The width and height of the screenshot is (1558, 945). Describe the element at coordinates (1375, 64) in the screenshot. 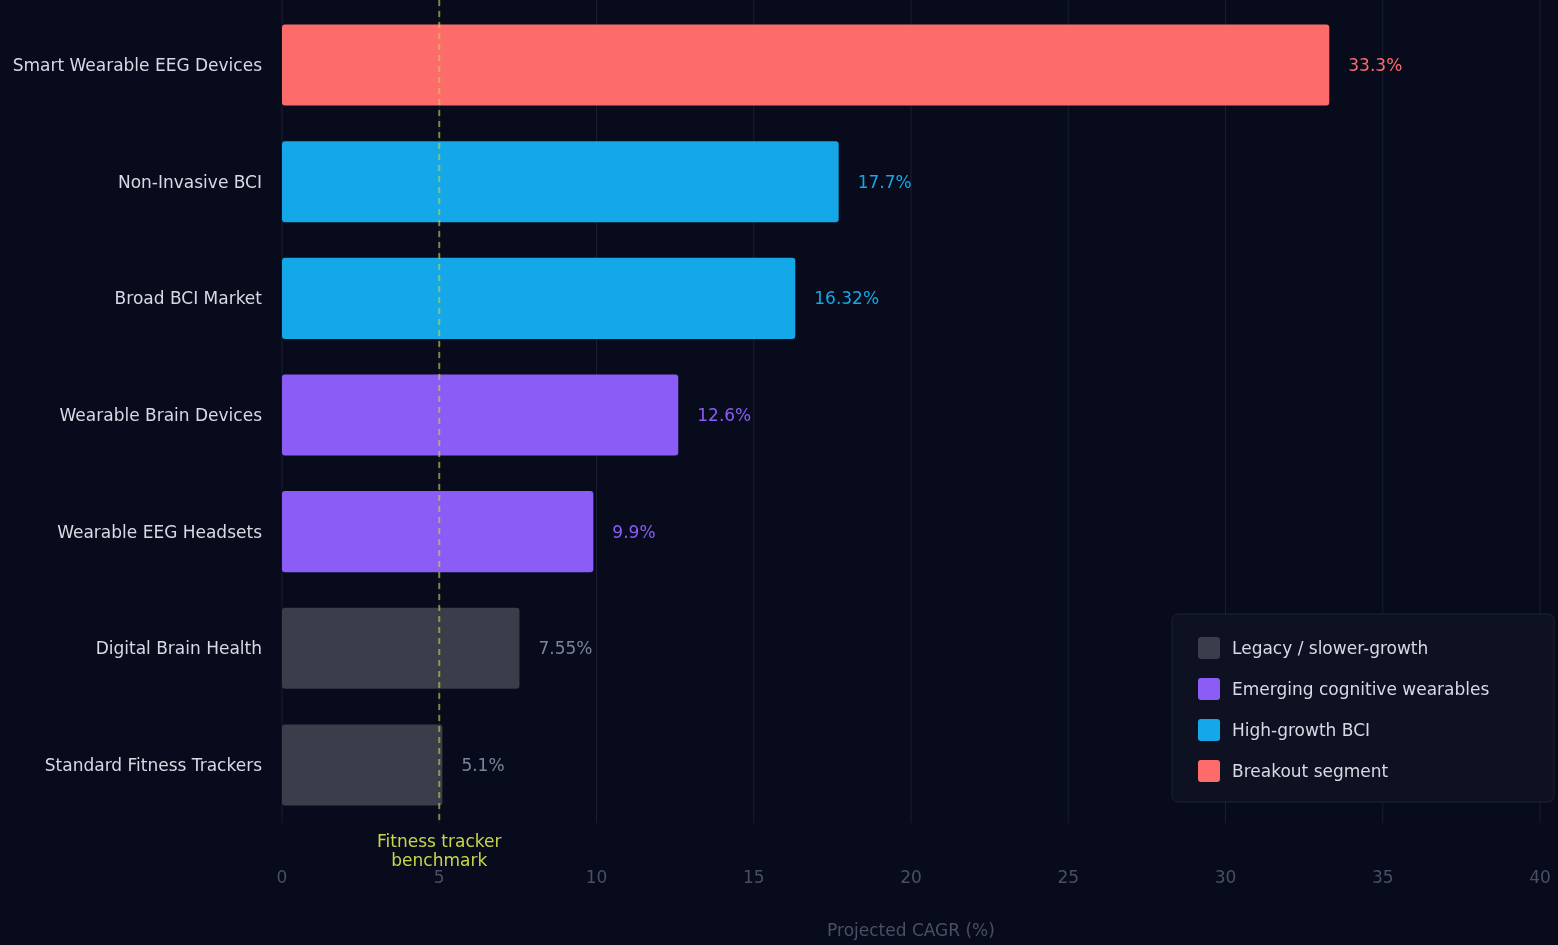

I see `data-label: 33.3%` at that location.